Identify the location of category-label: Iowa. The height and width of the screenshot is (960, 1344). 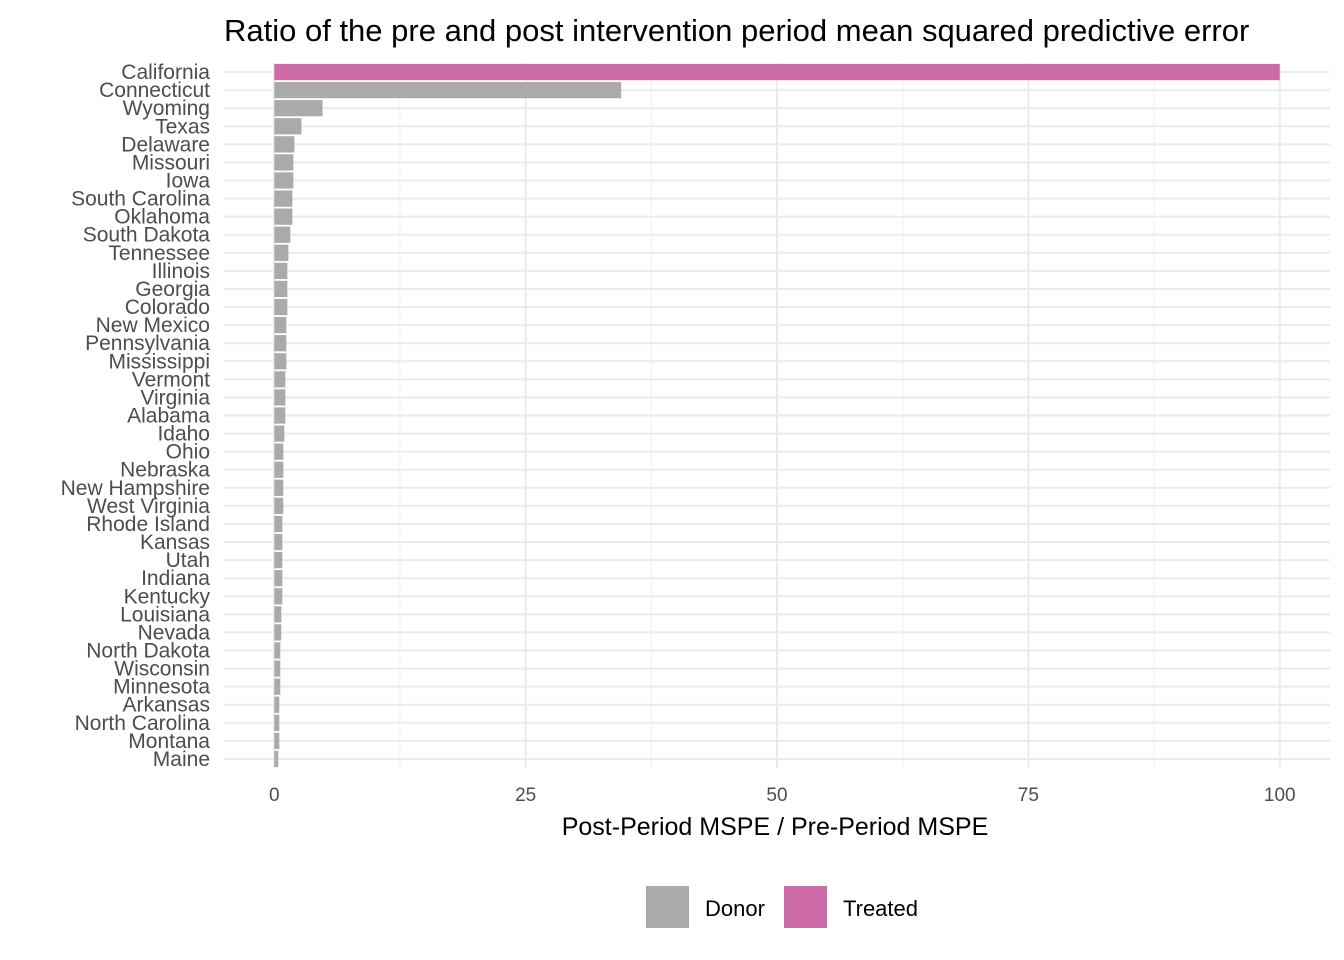
(188, 181).